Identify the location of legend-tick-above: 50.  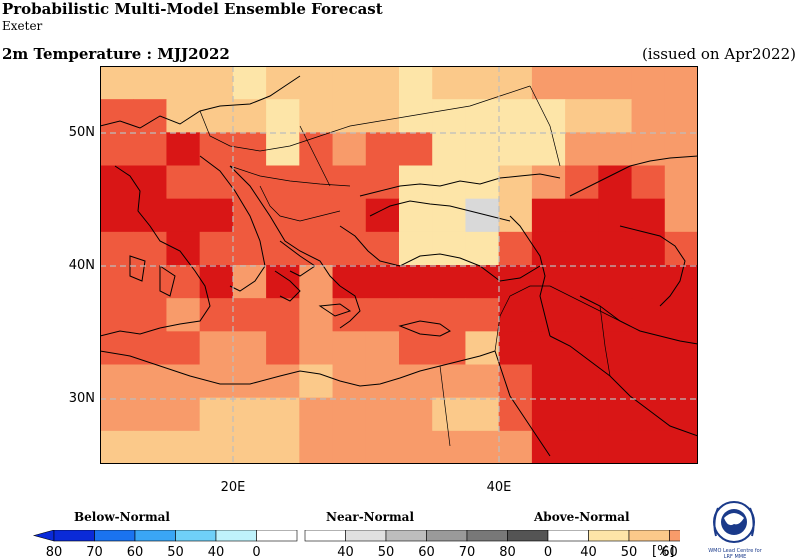
(629, 552).